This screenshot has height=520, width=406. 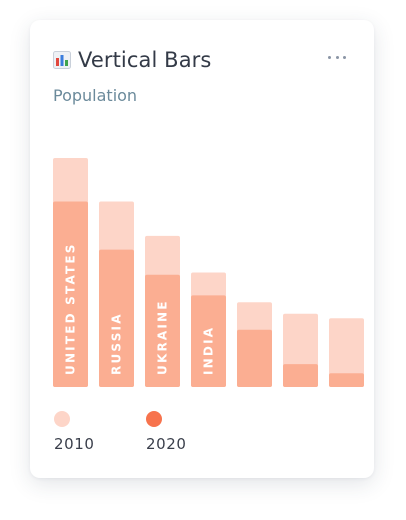 I want to click on bar-label-2: UKRAINE, so click(x=163, y=337).